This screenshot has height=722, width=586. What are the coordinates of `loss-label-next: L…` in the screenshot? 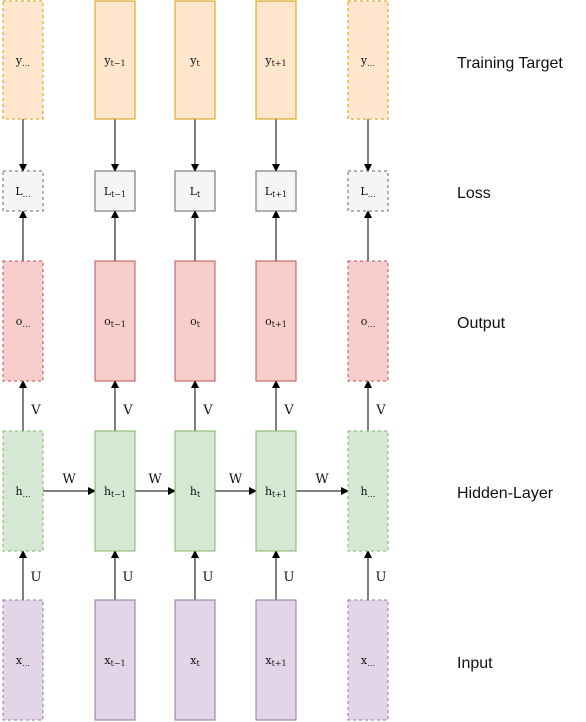 It's located at (367, 192).